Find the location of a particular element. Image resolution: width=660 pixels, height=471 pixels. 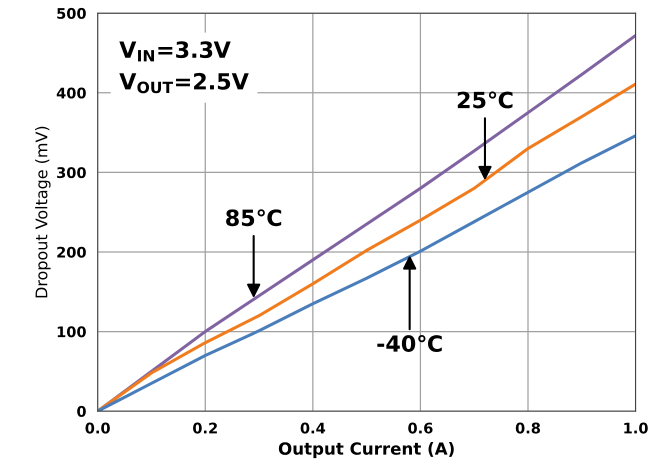

text: V$_{IN}$=3.3V V$_{OUT}$=2.5V is located at coordinates (184, 67).